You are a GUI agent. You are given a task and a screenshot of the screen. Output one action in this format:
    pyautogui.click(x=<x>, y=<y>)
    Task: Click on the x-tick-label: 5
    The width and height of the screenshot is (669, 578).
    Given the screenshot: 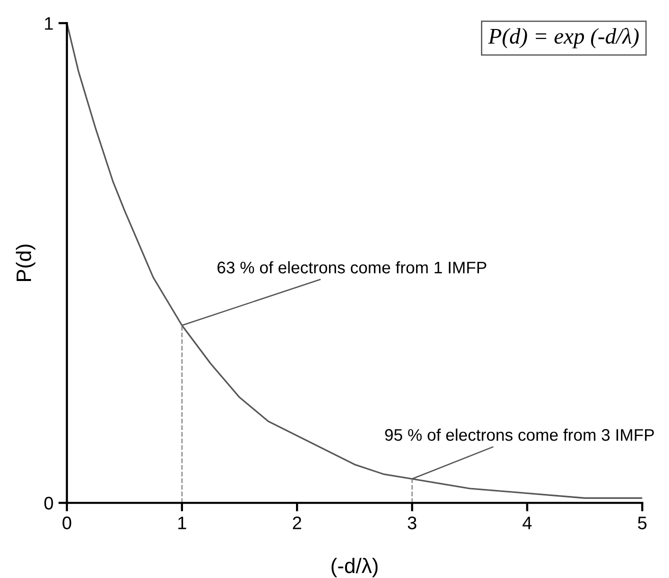 What is the action you would take?
    pyautogui.click(x=642, y=523)
    